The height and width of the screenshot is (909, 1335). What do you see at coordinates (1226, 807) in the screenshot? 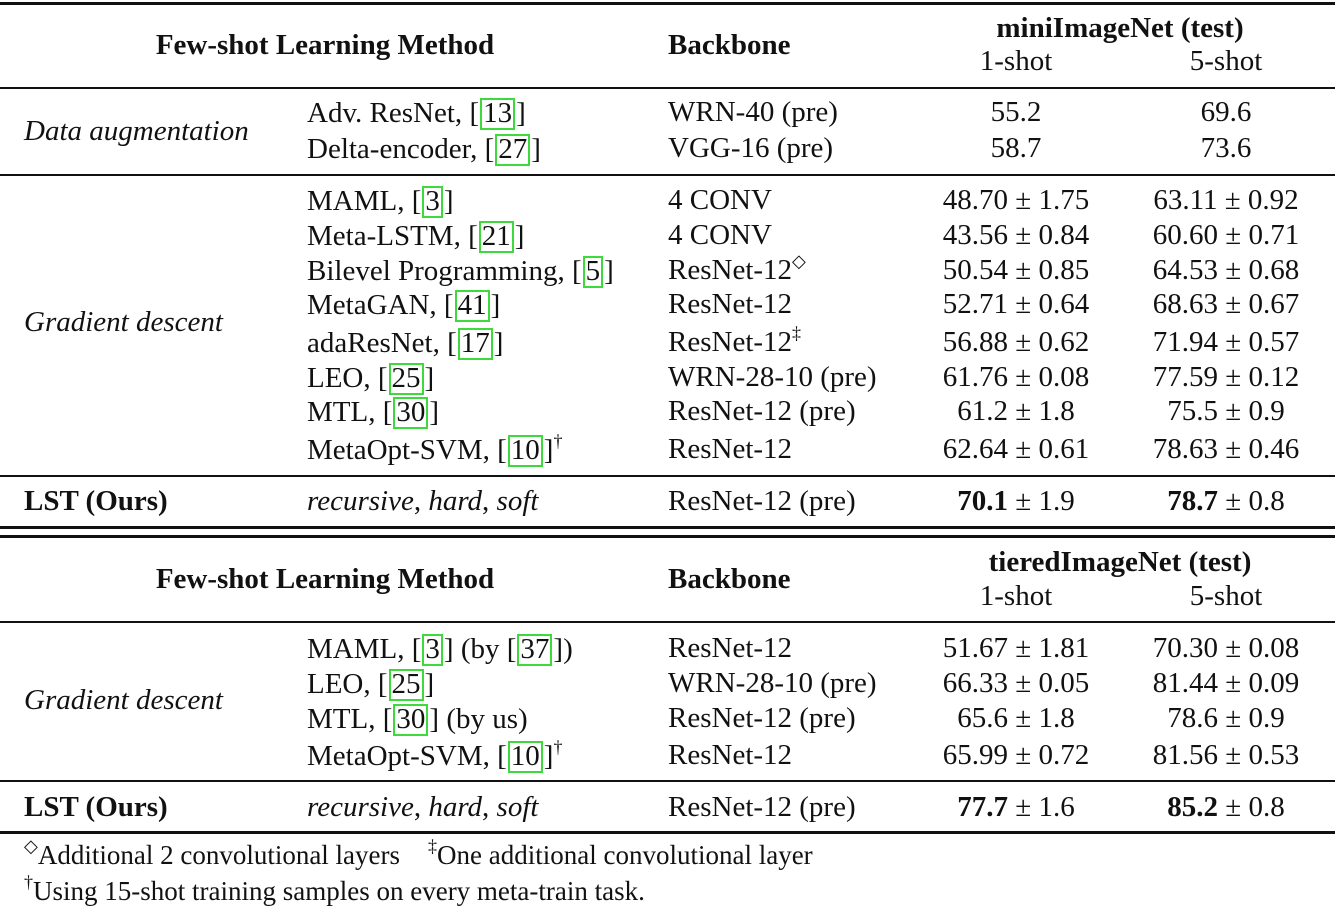
I see `score-5shot: 85.2 ± 0.8` at bounding box center [1226, 807].